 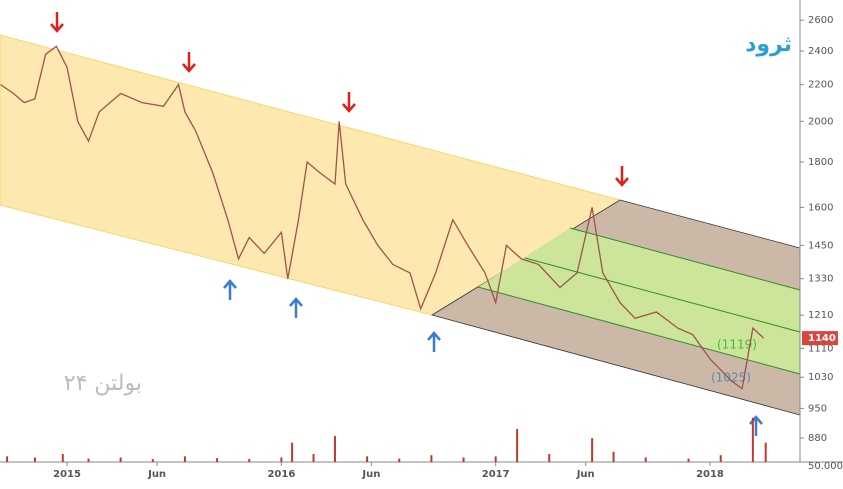 I want to click on y-tick-label: 1600, so click(x=820, y=207).